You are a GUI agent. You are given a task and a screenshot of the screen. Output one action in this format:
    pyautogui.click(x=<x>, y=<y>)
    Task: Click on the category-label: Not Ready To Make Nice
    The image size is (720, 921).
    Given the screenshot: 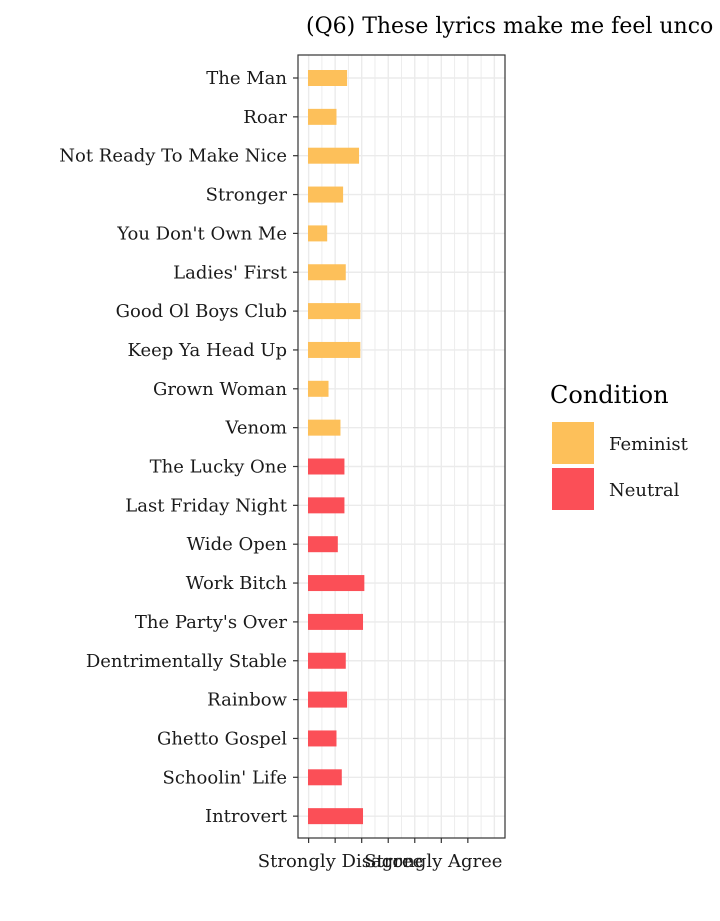 What is the action you would take?
    pyautogui.click(x=173, y=156)
    